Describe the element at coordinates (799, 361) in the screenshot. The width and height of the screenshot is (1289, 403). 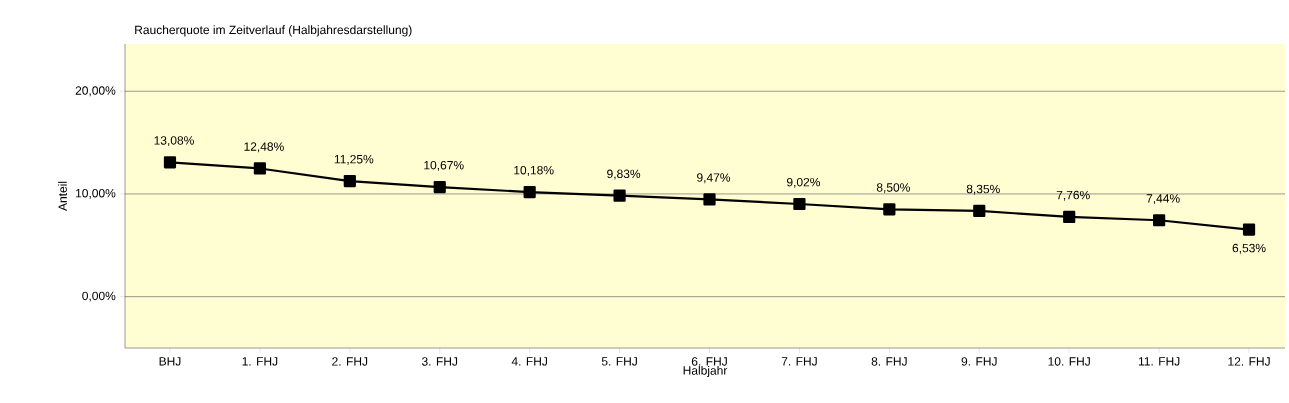
I see `x-tick-label: 7. FHJ` at that location.